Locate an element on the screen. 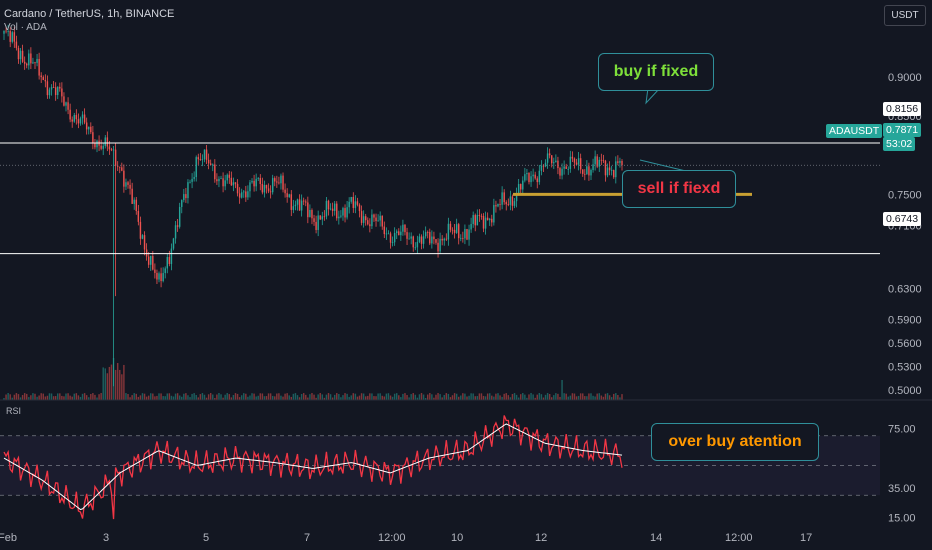 This screenshot has width=932, height=550. time-tick-label: 5 is located at coordinates (206, 538).